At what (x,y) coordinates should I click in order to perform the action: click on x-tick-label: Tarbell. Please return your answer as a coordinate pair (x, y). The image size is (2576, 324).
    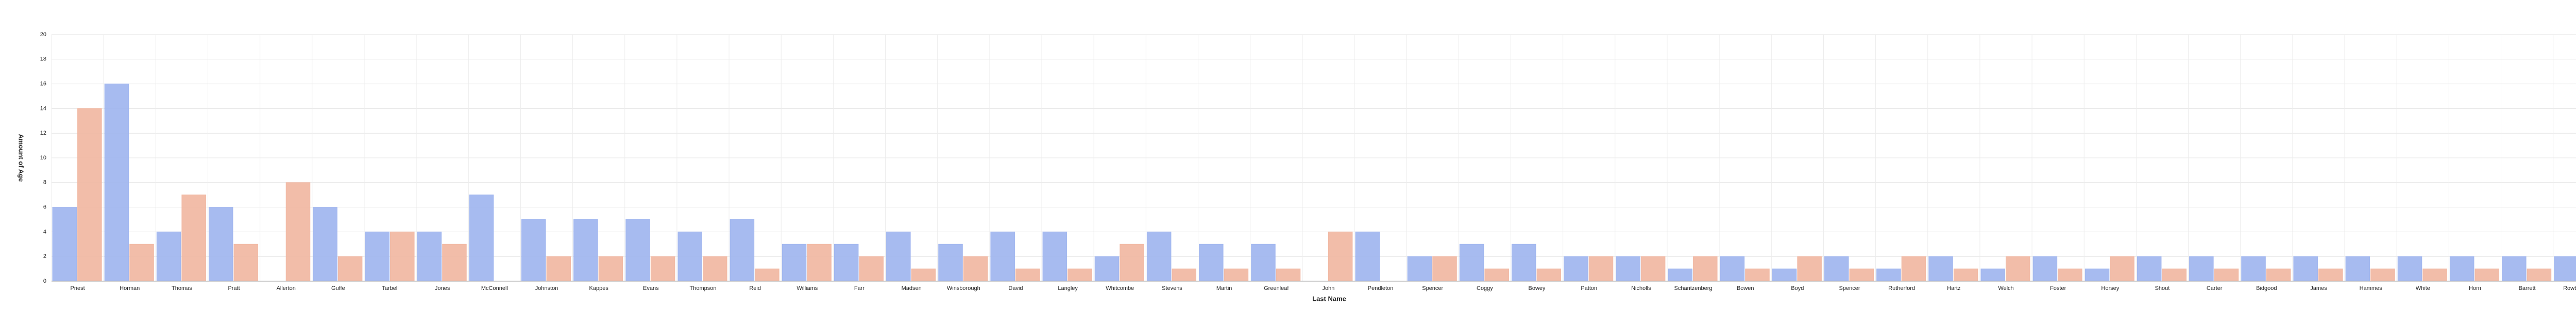
    Looking at the image, I should click on (390, 288).